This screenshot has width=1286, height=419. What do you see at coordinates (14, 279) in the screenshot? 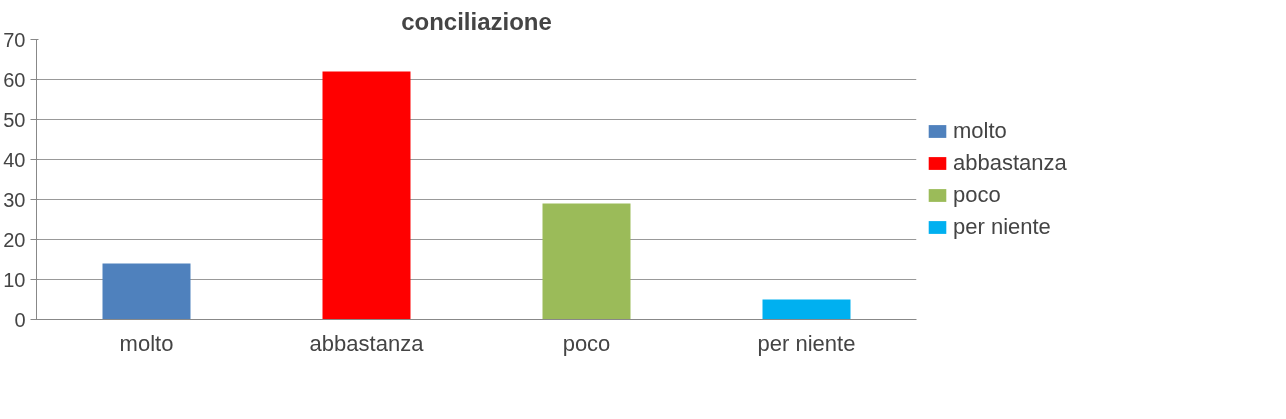
I see `y-tick-label: 10` at bounding box center [14, 279].